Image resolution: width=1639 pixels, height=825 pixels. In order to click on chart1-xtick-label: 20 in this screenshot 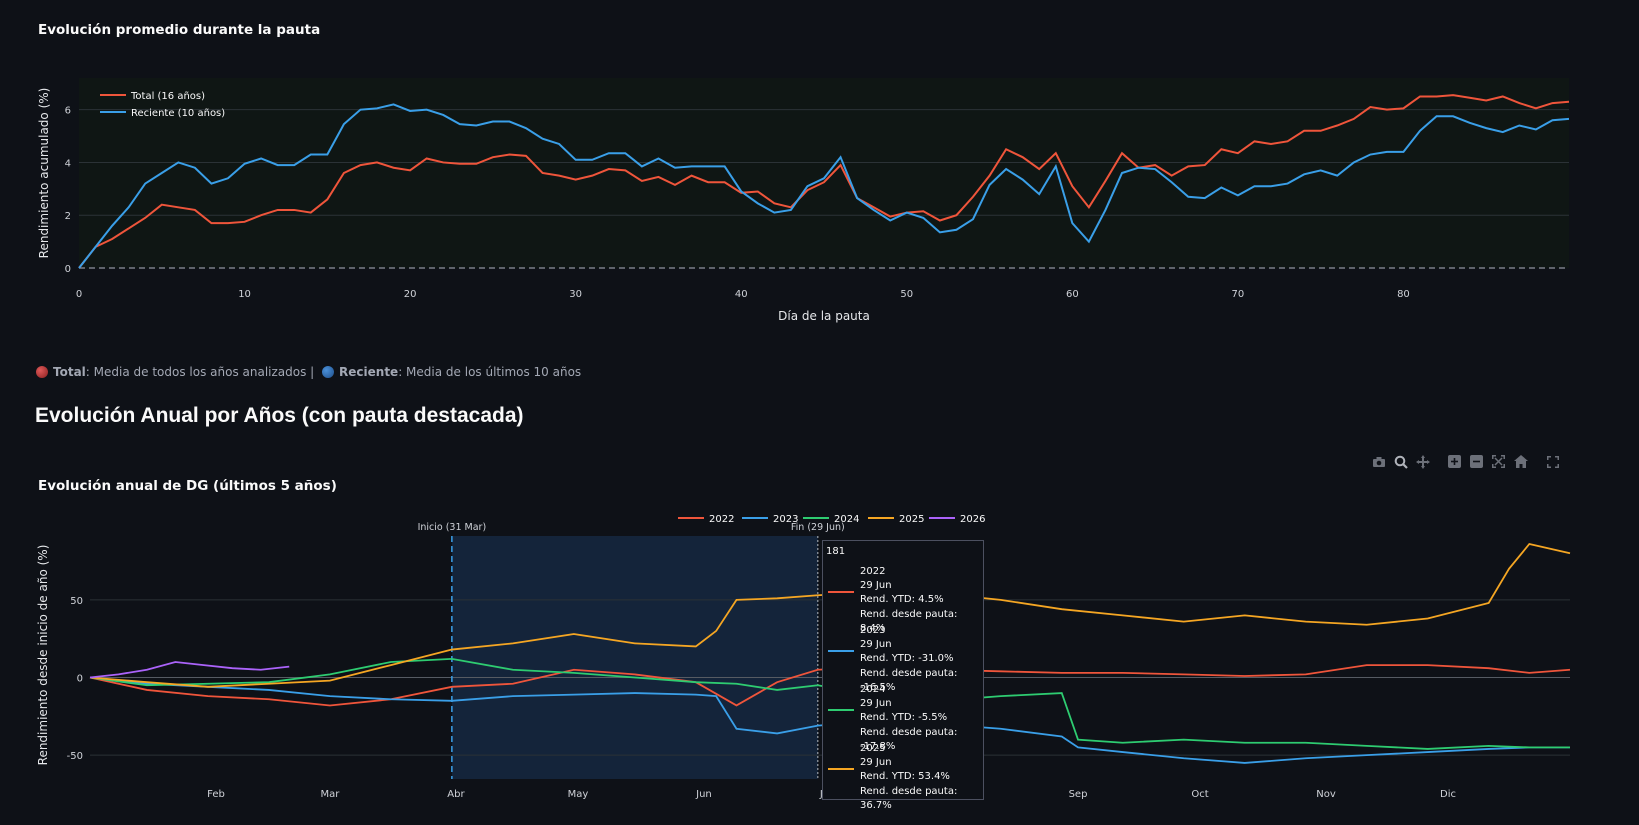, I will do `click(410, 294)`.